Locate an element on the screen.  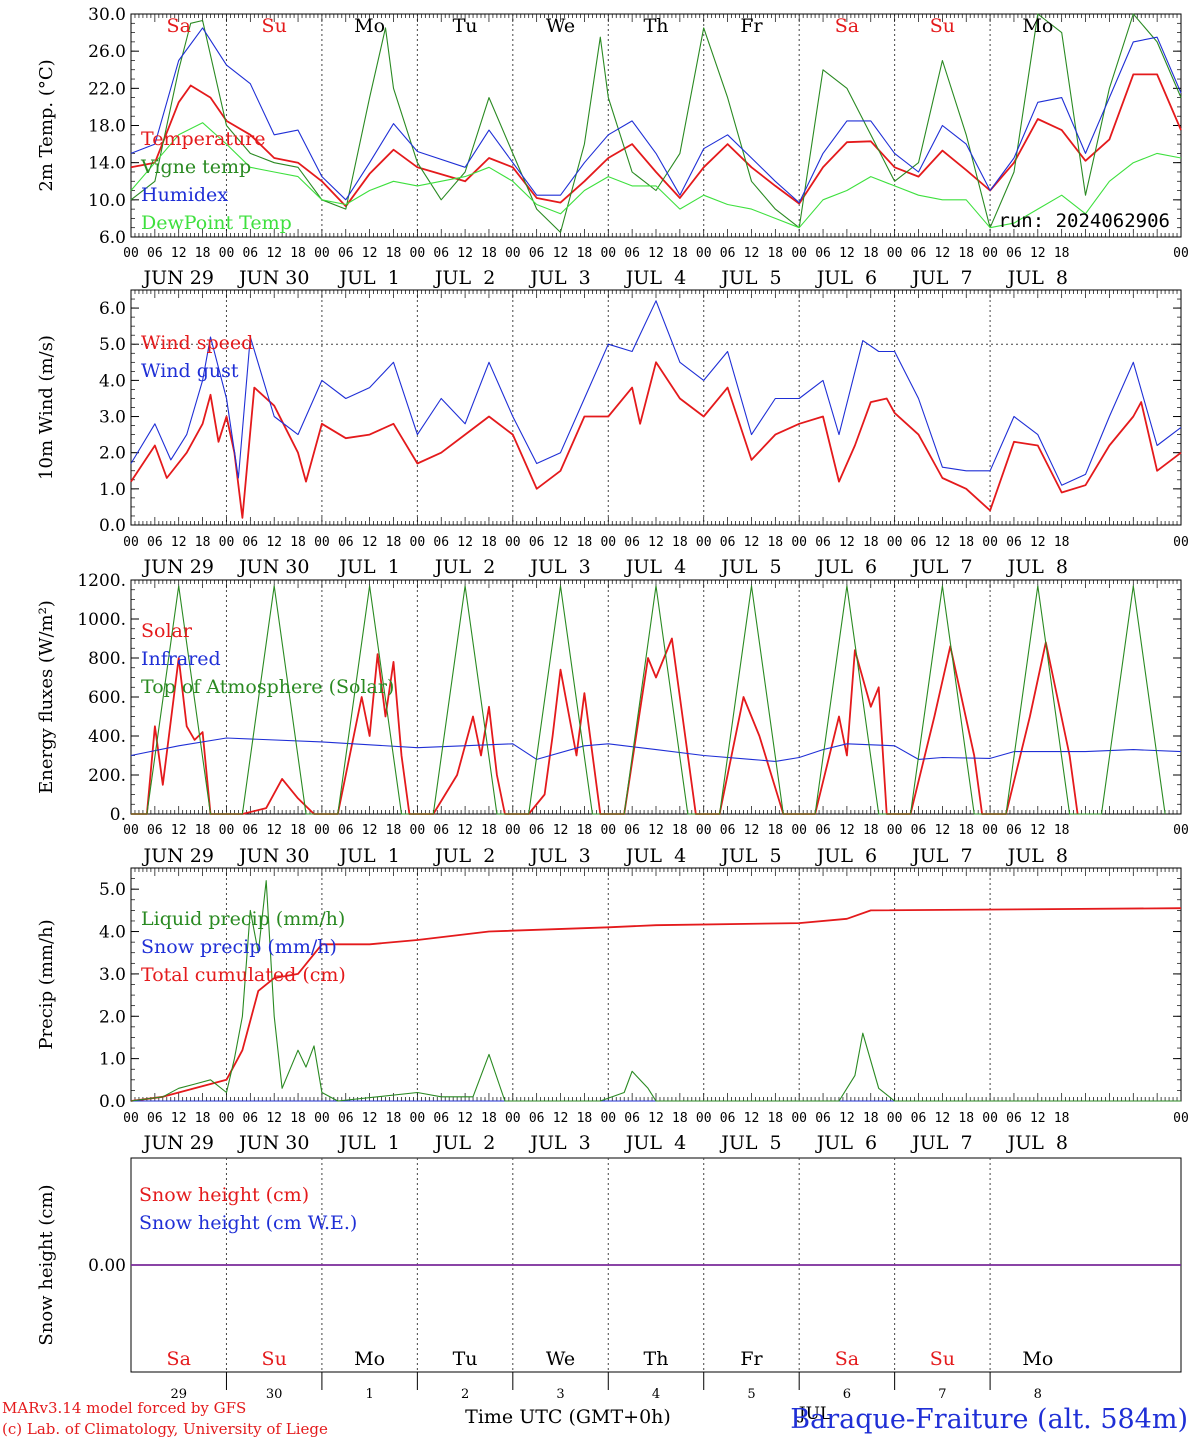
y-tick-label: 200. is located at coordinates (107, 776).